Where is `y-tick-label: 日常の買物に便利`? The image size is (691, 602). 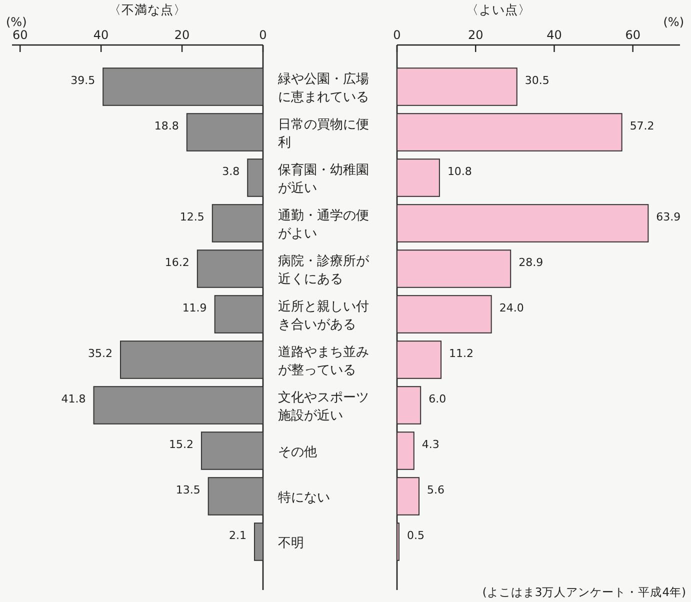 y-tick-label: 日常の買物に便利 is located at coordinates (323, 133).